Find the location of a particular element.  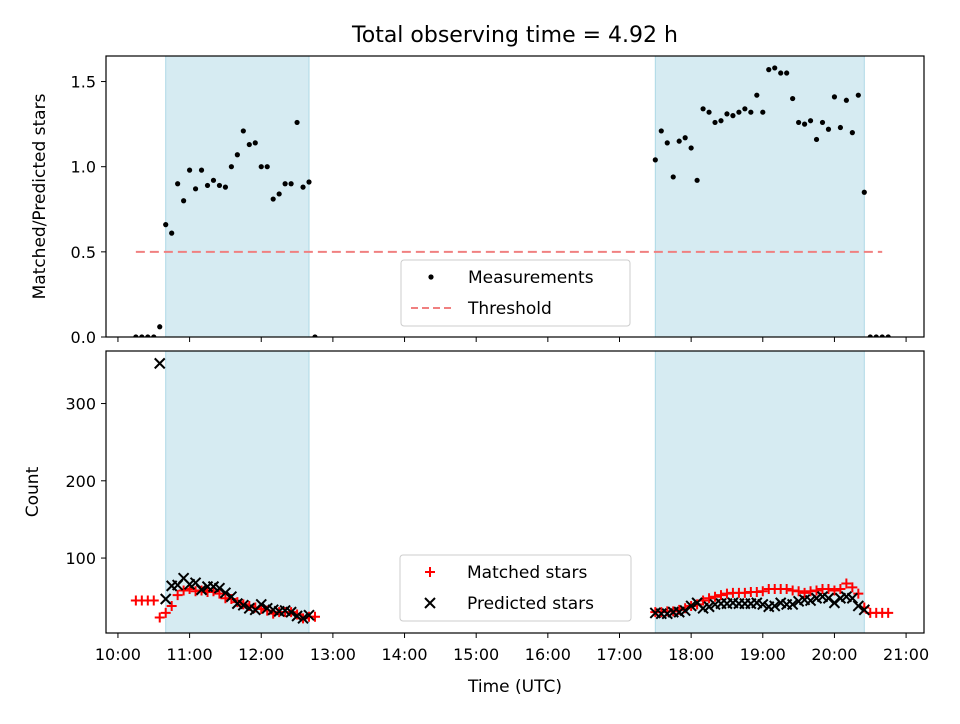

x-tick-label: 16:00 is located at coordinates (548, 654).